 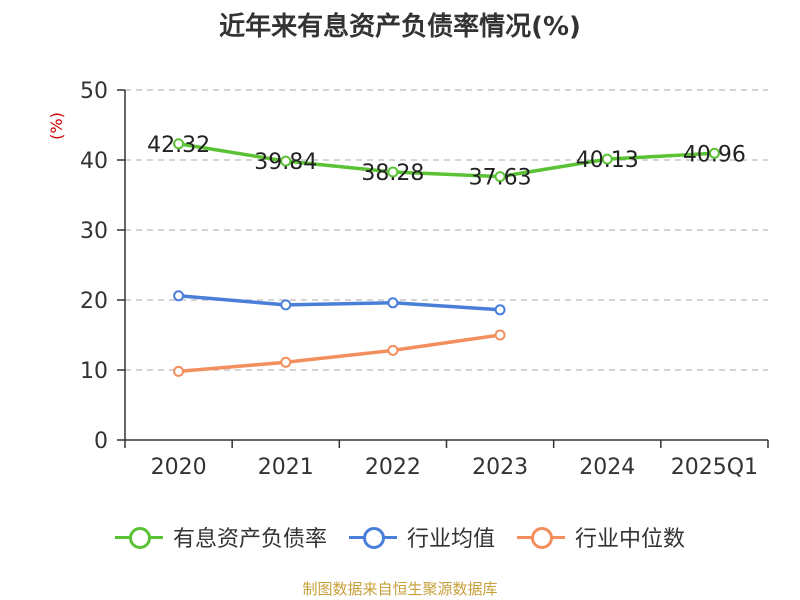 What do you see at coordinates (714, 467) in the screenshot?
I see `x-tick-label: 2025Q1` at bounding box center [714, 467].